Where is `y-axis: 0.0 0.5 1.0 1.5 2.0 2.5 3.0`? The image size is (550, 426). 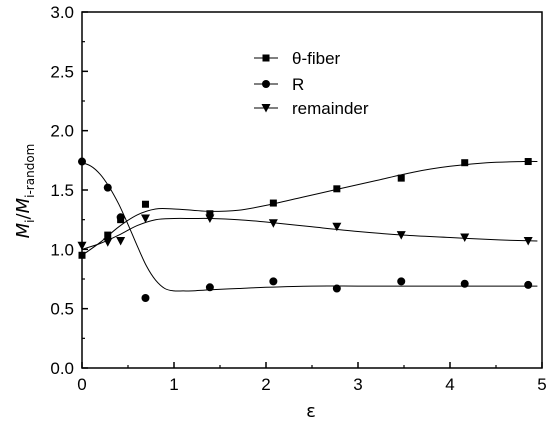 y-axis: 0.0 0.5 1.0 1.5 2.0 2.5 3.0 is located at coordinates (69, 190).